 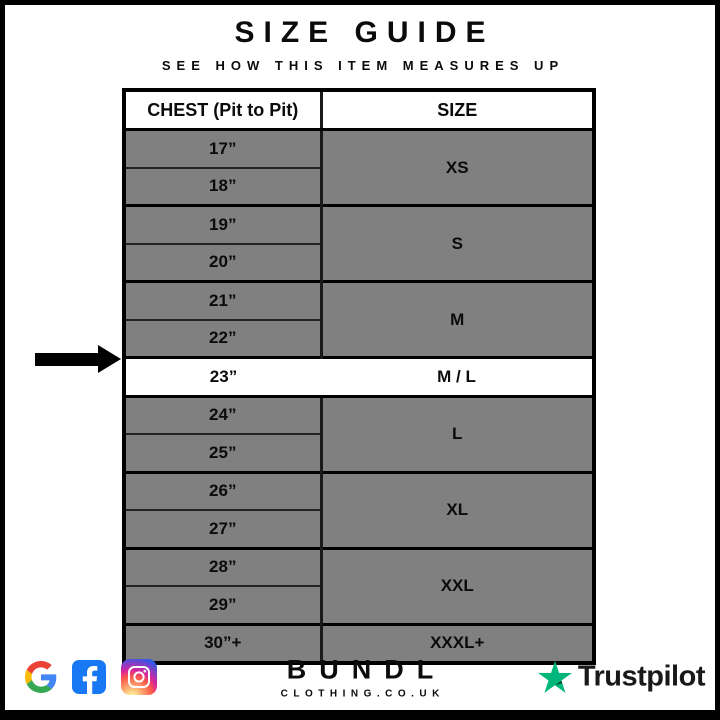 I want to click on table-row: 22”, so click(x=359, y=338).